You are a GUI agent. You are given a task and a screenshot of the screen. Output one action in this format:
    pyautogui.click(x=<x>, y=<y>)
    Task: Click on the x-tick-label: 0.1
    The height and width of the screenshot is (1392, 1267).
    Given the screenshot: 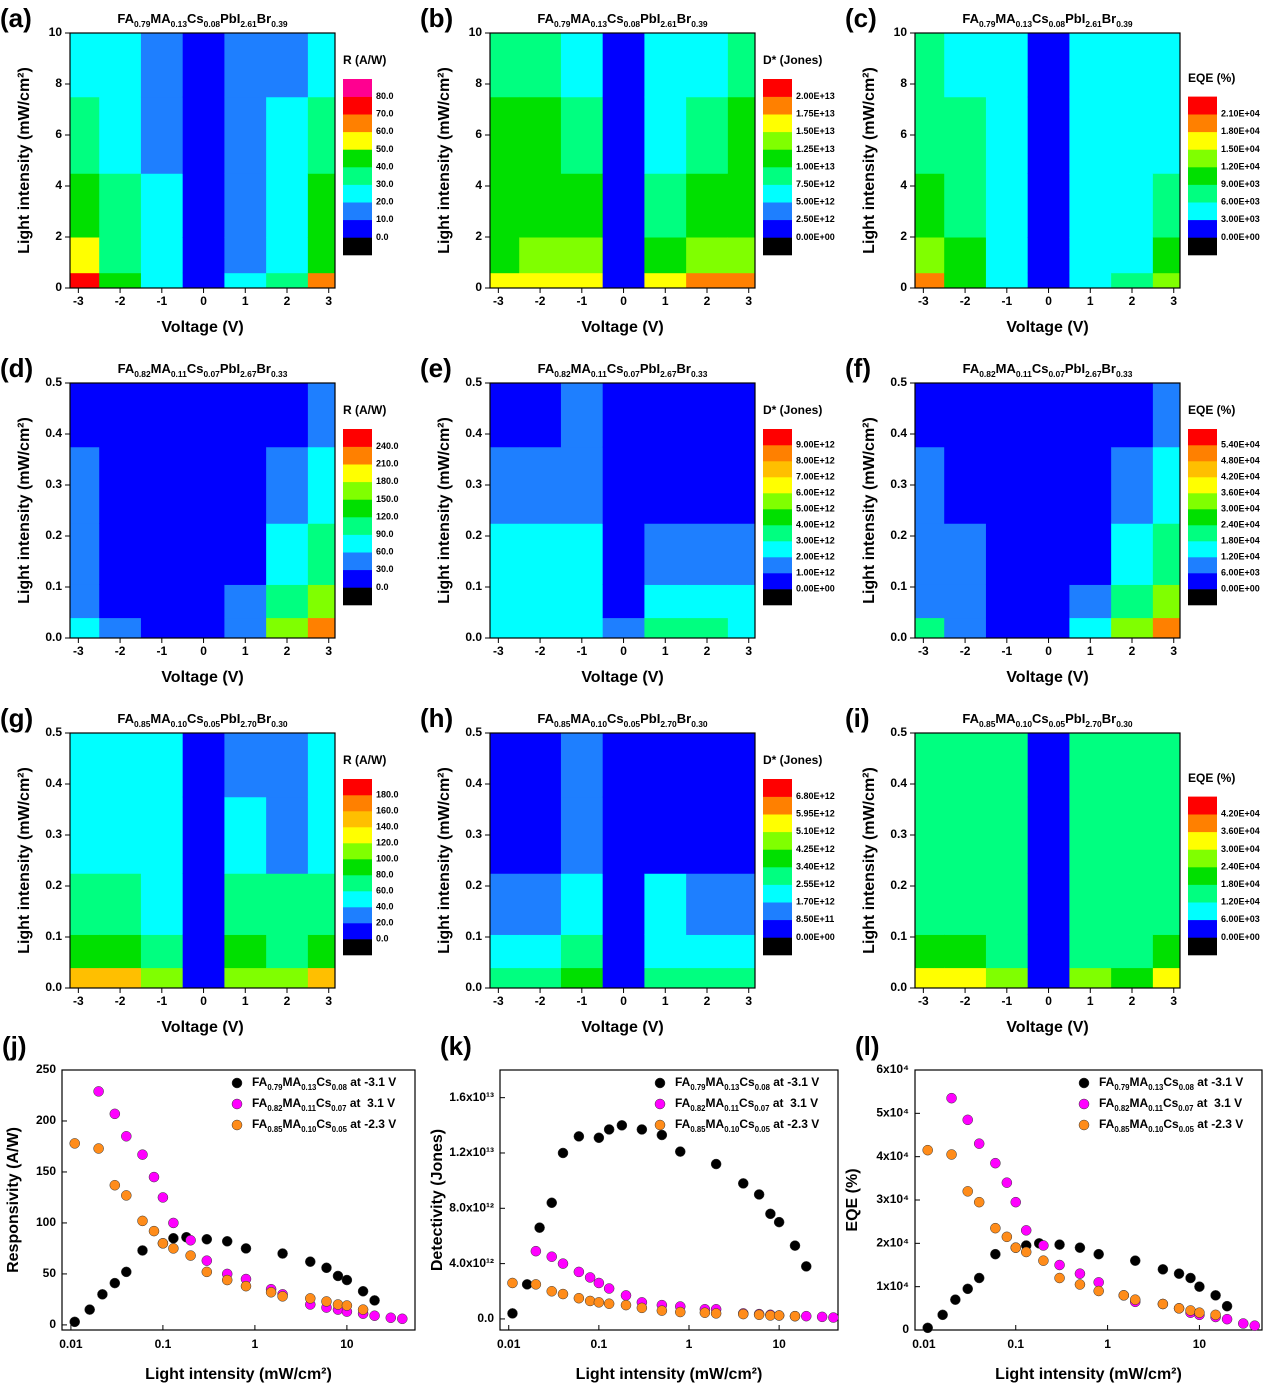 What is the action you would take?
    pyautogui.click(x=1015, y=1344)
    